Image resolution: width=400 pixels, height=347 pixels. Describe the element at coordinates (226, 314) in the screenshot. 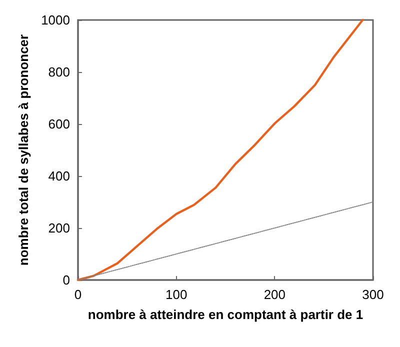

I see `x-axis-title: nombre à atteindre en comptant à partir de 1` at that location.